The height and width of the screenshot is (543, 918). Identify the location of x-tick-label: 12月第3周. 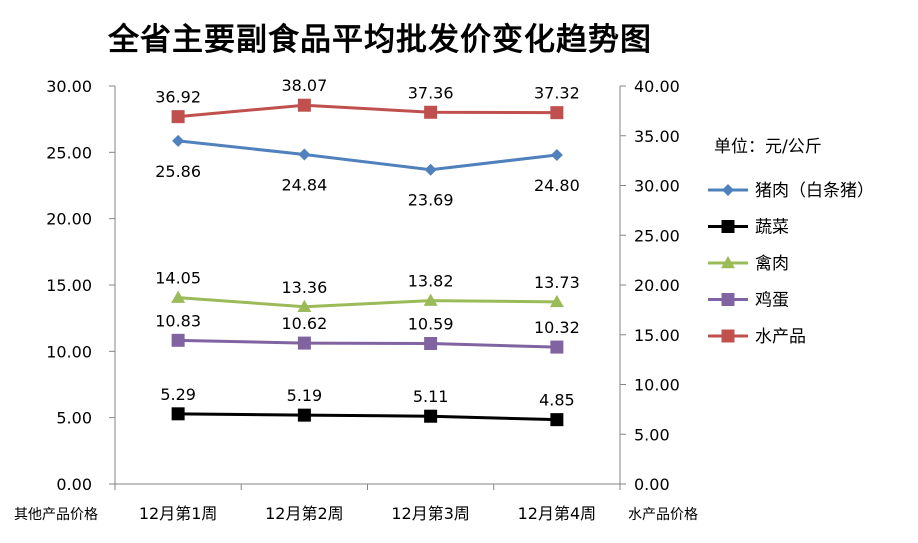
(430, 513).